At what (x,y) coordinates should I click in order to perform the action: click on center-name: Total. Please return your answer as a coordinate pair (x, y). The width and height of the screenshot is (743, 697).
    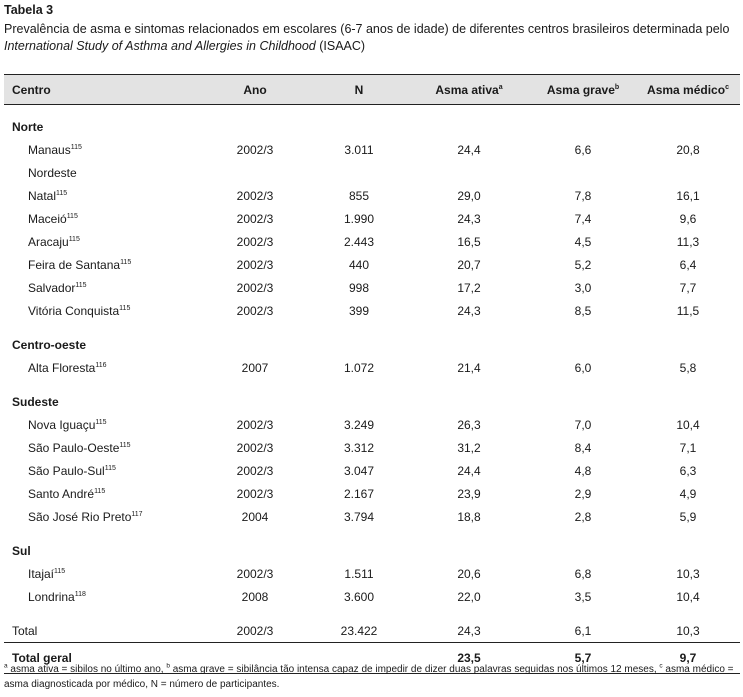
    Looking at the image, I should click on (25, 630).